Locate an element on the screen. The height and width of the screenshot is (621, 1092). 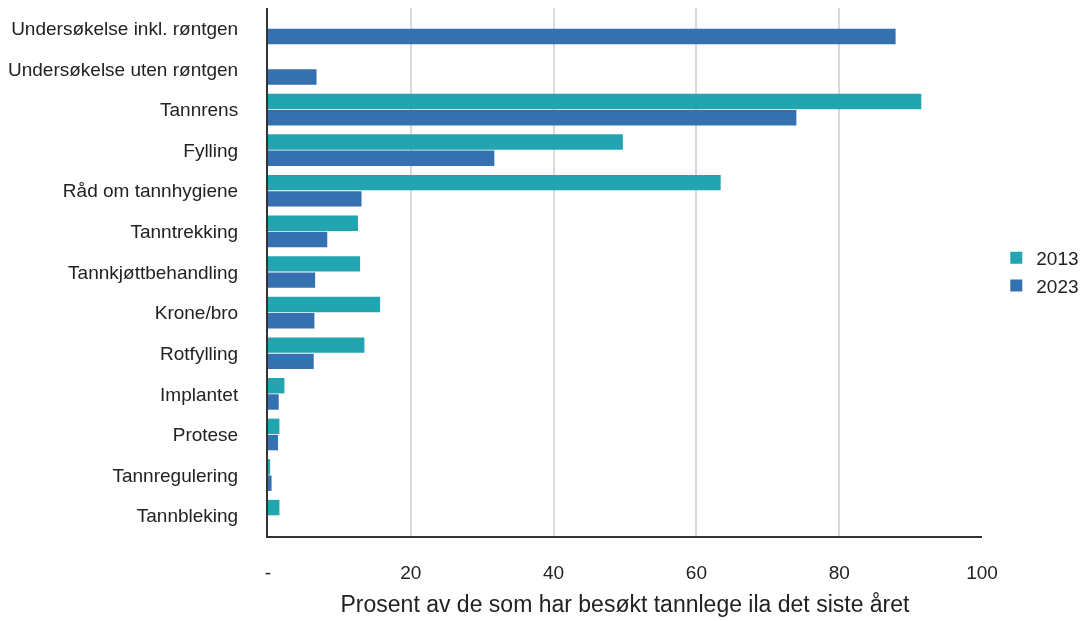
y-tick-label: Undersøkelse inkl. røntgen is located at coordinates (125, 28).